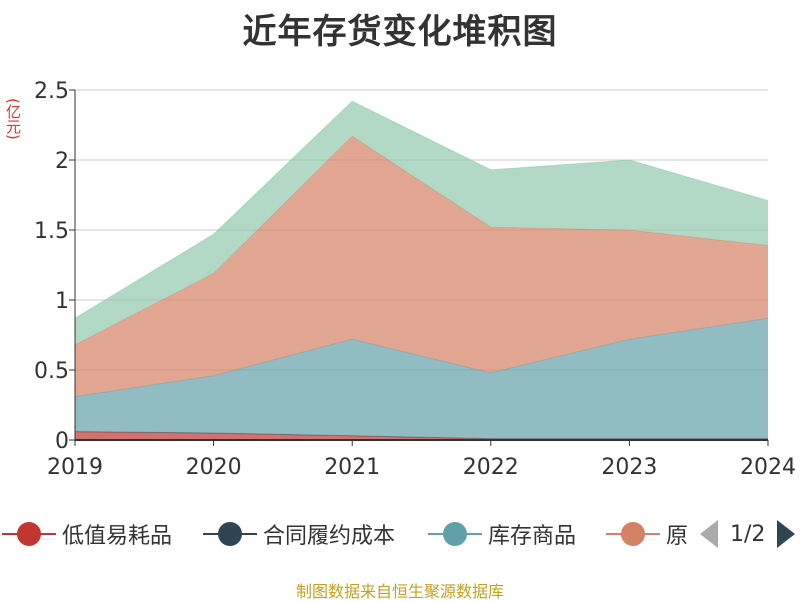 The width and height of the screenshot is (800, 602). I want to click on x-tick-label: 2020, so click(214, 467).